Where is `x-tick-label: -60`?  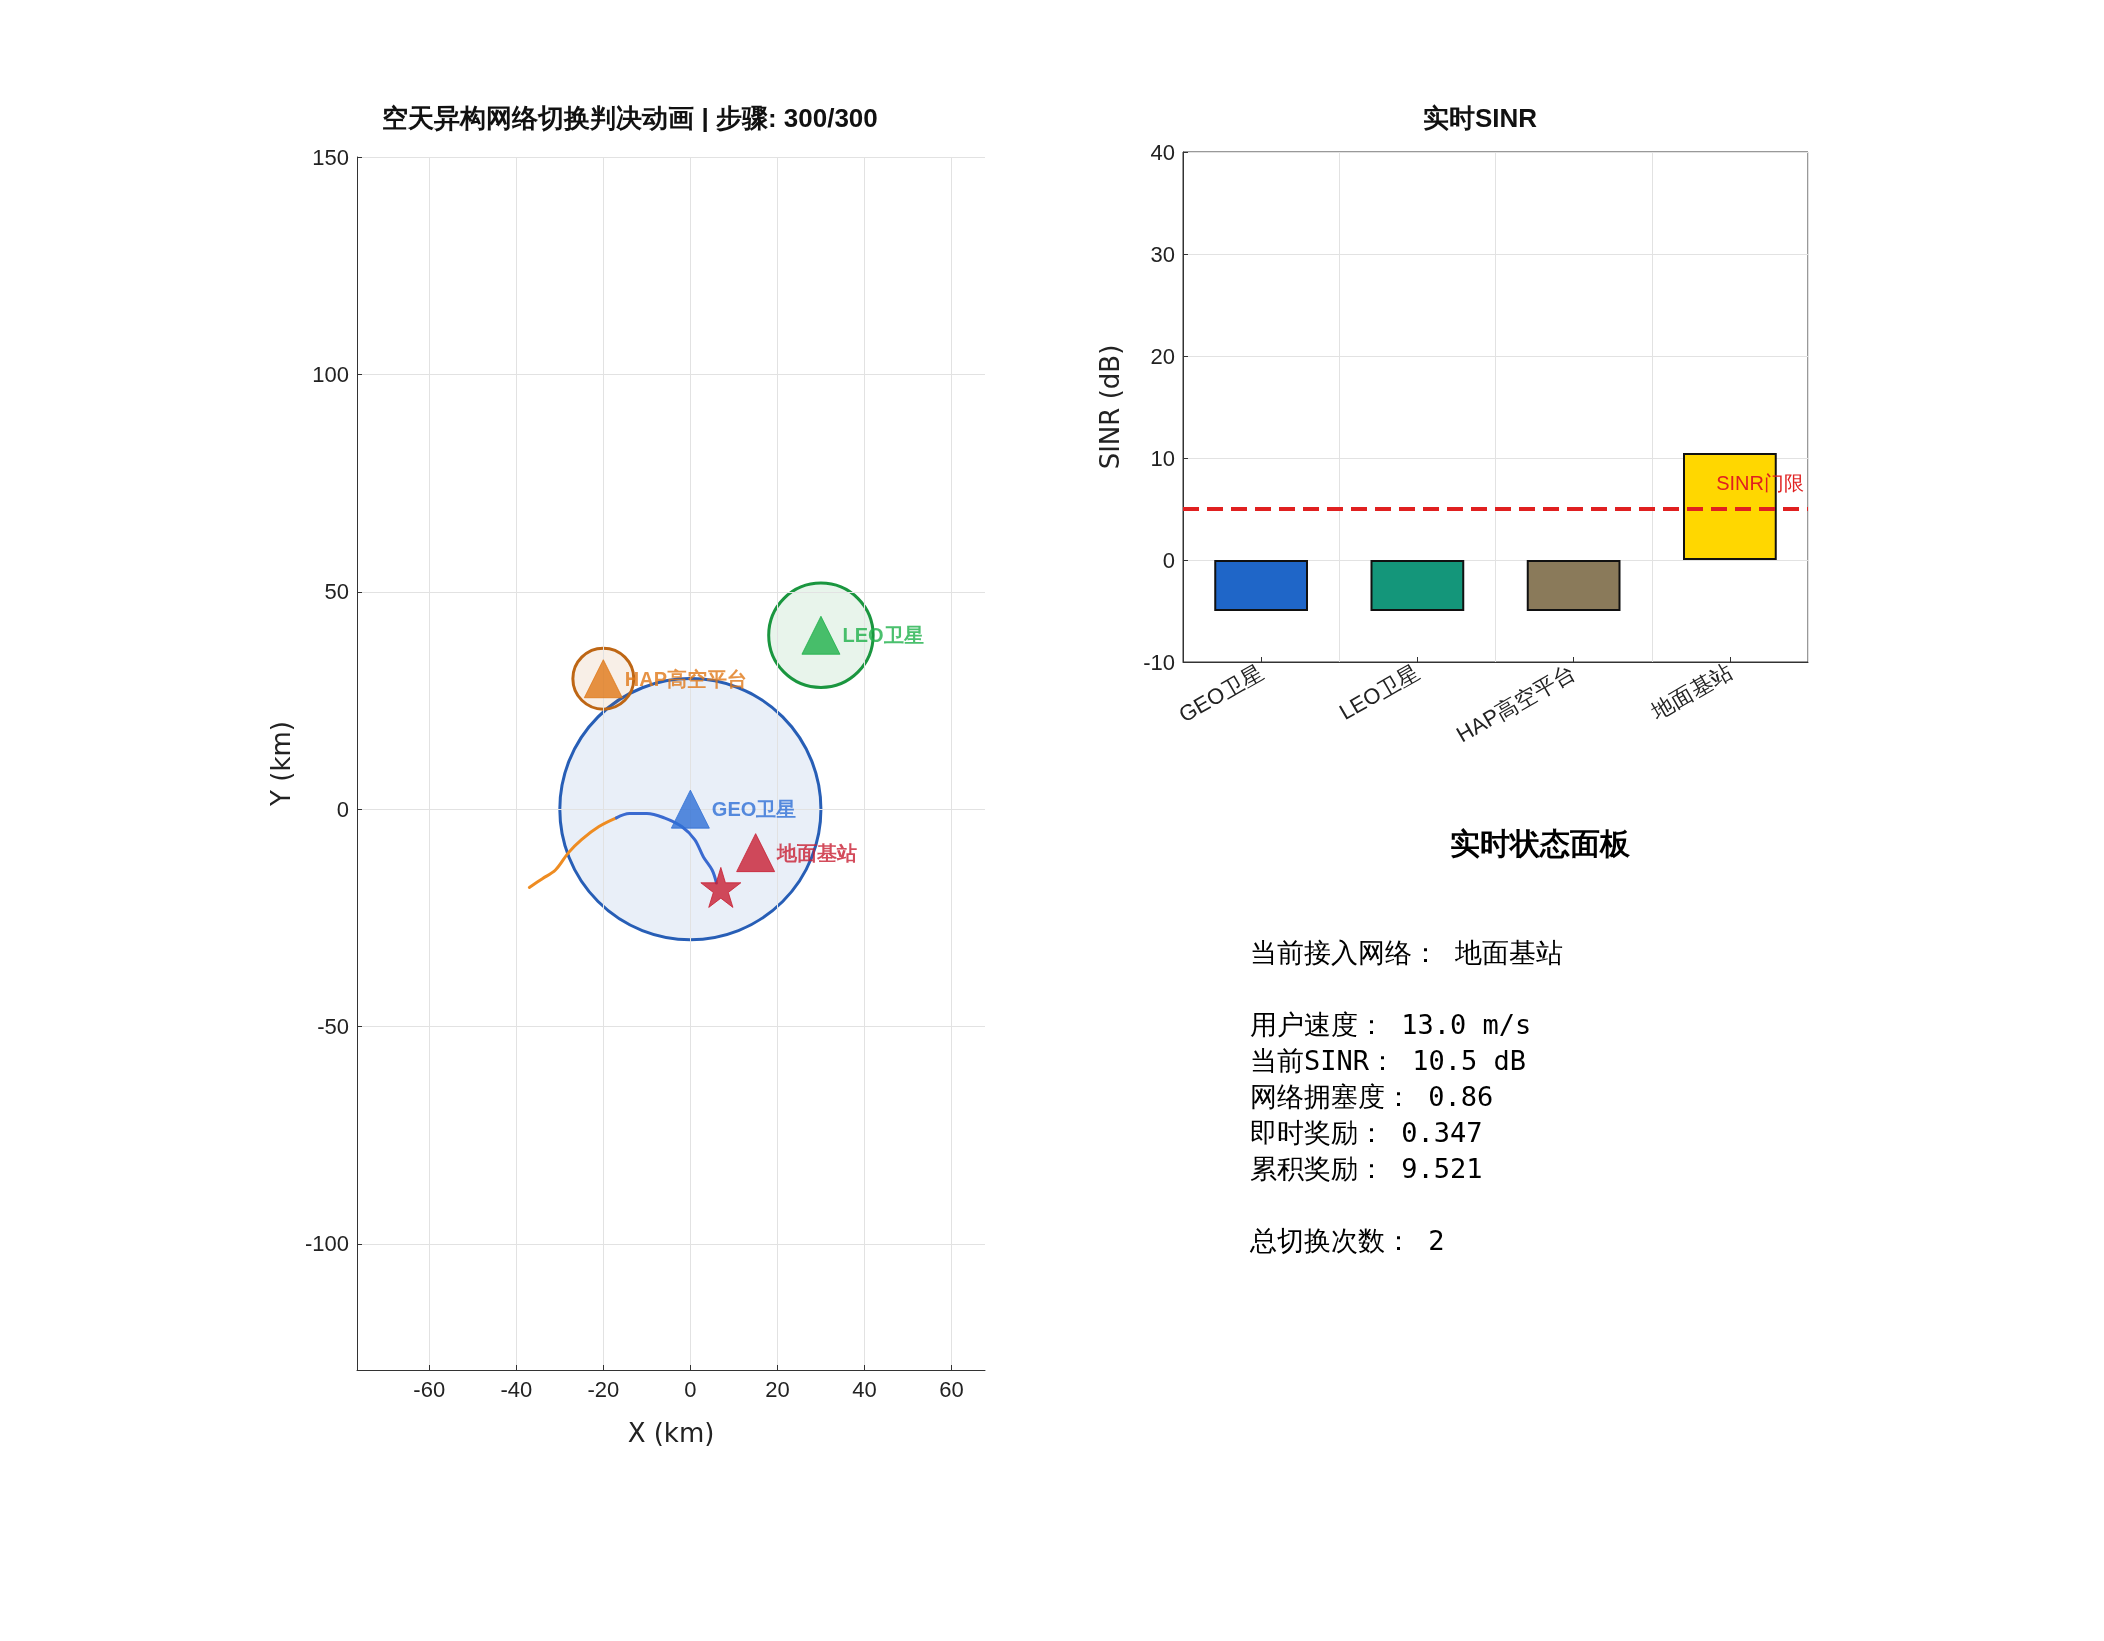 x-tick-label: -60 is located at coordinates (429, 1389).